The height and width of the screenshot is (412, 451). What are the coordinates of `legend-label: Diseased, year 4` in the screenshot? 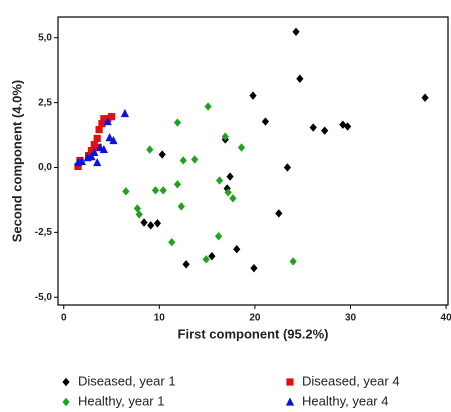 It's located at (351, 380).